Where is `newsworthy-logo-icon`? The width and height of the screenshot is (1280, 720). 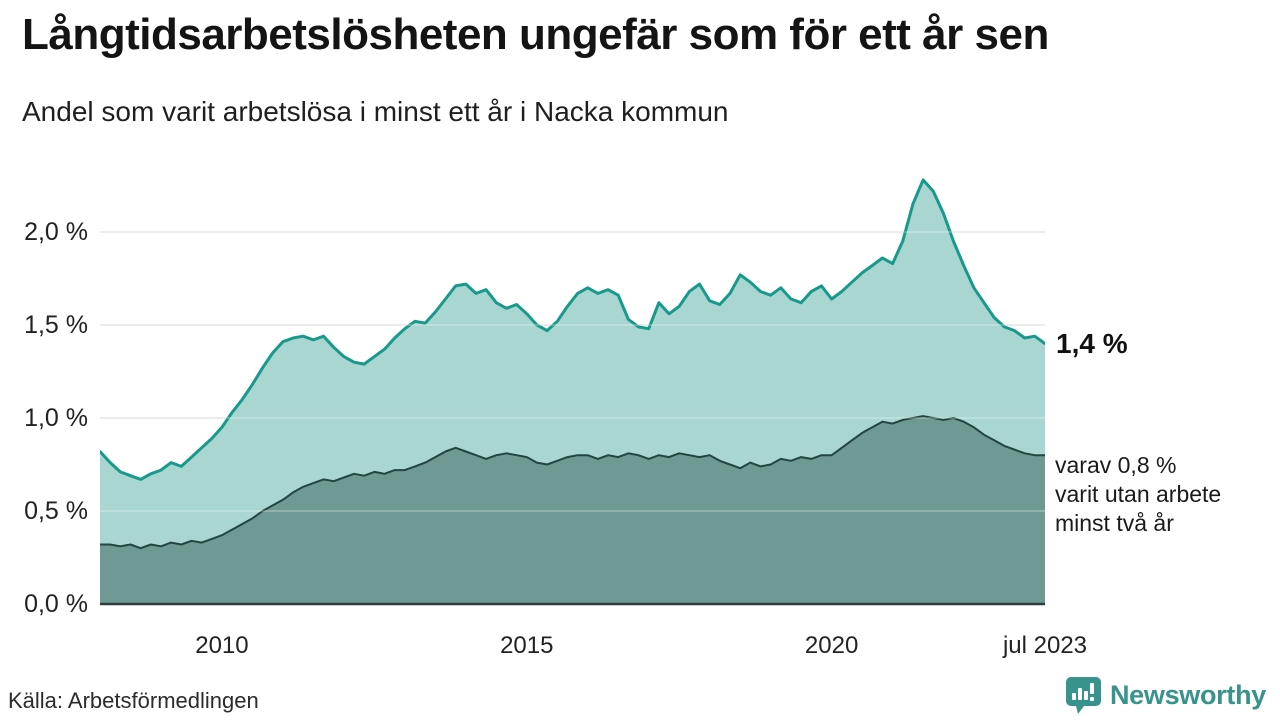
newsworthy-logo-icon is located at coordinates (1083, 695).